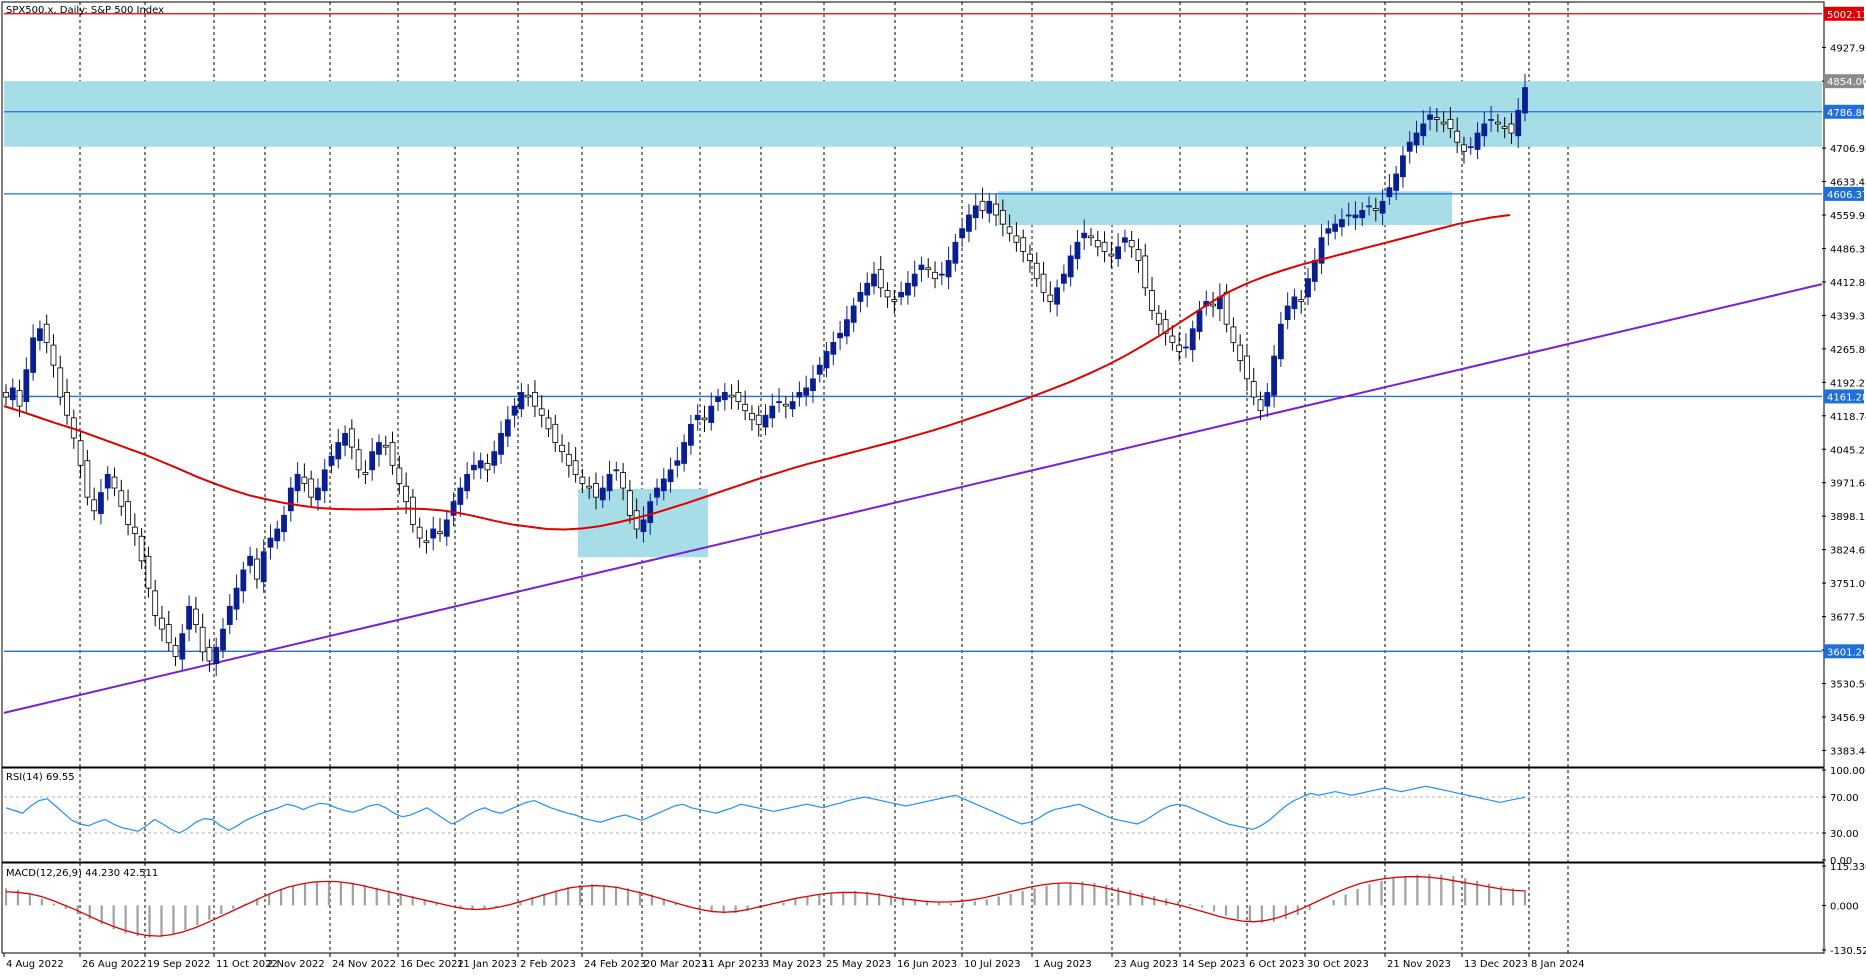 This screenshot has height=977, width=1866. I want to click on date-tick-label: 23 Aug 2023, so click(1146, 964).